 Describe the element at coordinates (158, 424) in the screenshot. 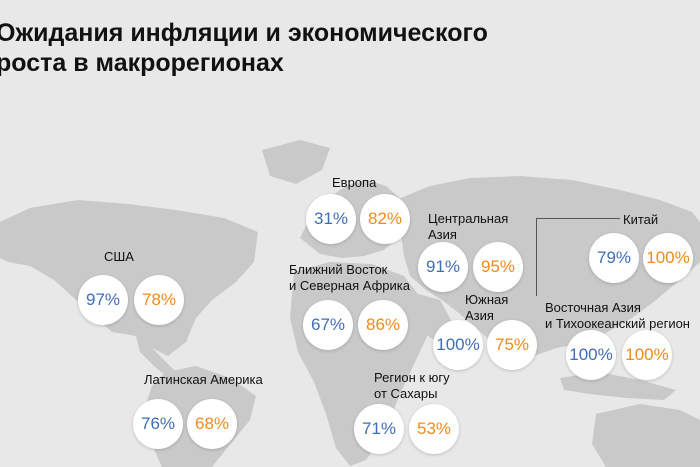

I see `latam-inflation-value: 76%` at that location.